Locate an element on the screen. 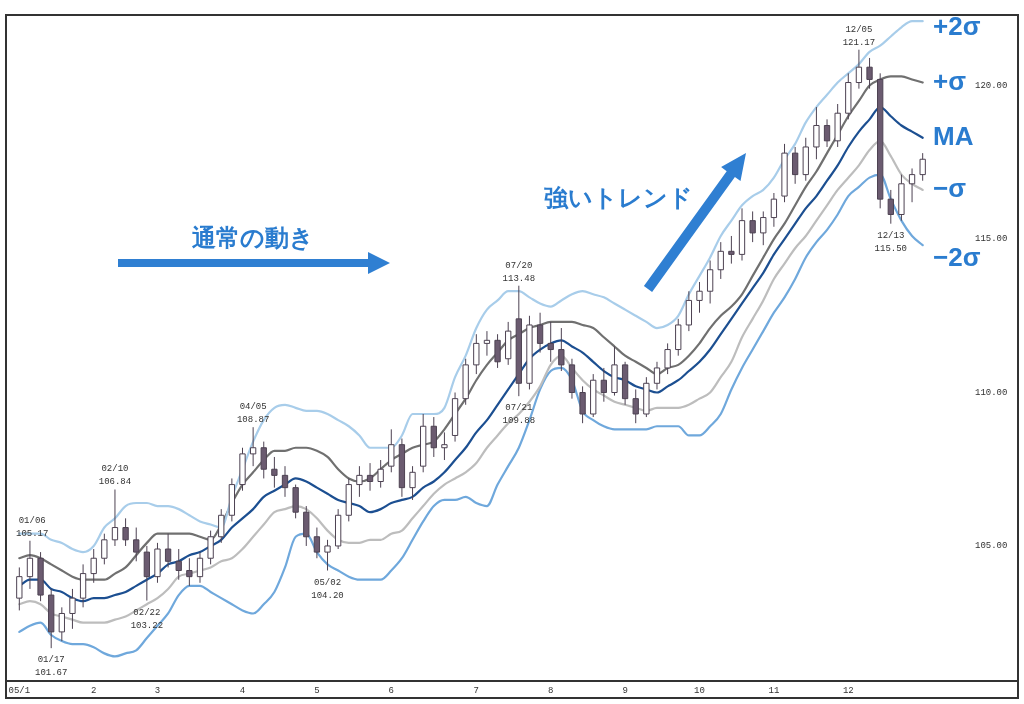 This screenshot has width=1024, height=704. series-label: +2σ is located at coordinates (957, 26).